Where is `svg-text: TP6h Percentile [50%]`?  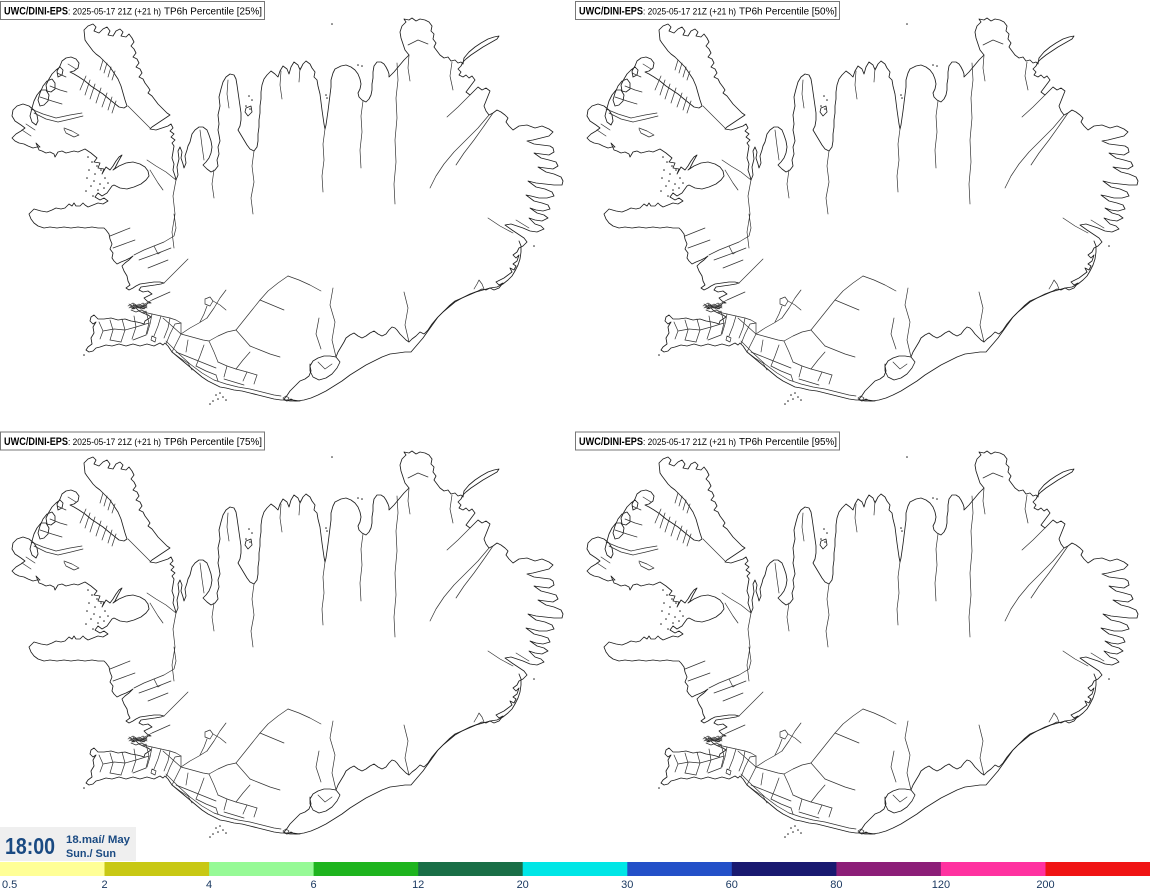 svg-text: TP6h Percentile [50%] is located at coordinates (788, 12).